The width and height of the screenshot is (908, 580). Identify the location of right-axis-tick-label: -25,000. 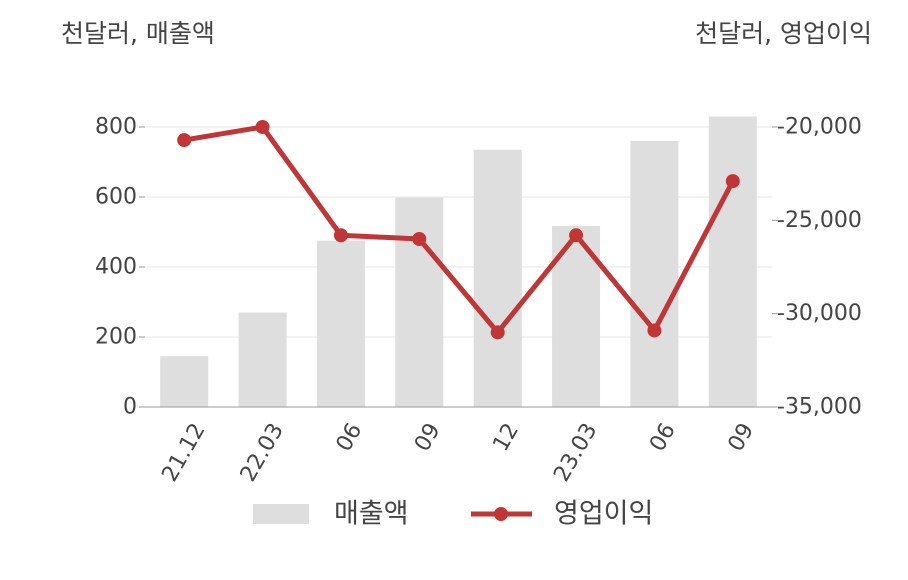
(819, 220).